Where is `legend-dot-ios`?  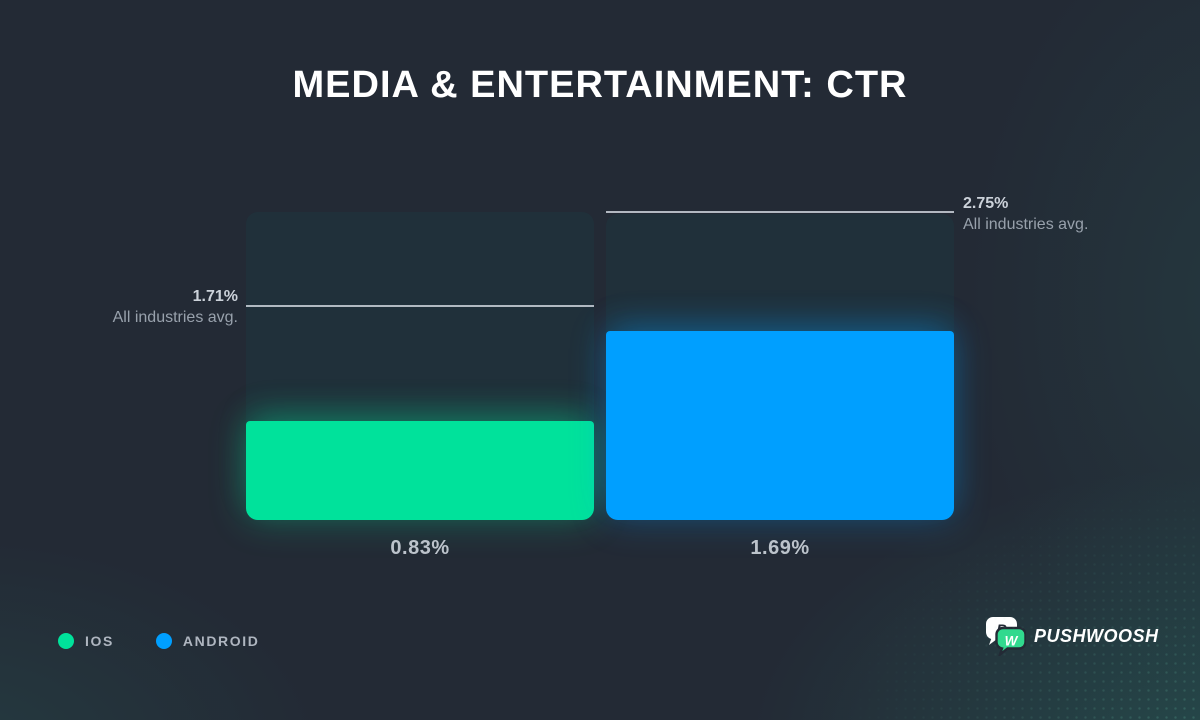
legend-dot-ios is located at coordinates (66, 641).